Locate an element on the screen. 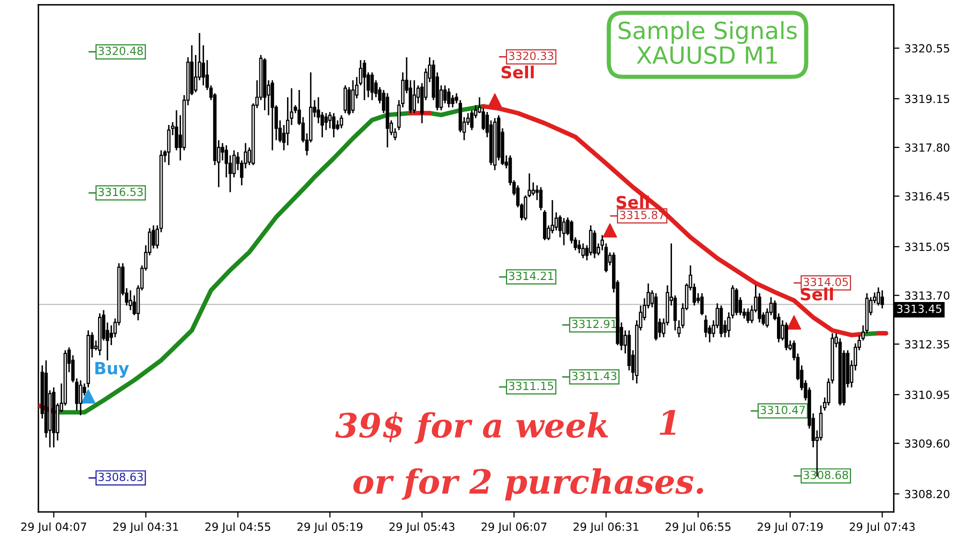 The height and width of the screenshot is (540, 960). y-tick-label: 3317.80 is located at coordinates (927, 147).